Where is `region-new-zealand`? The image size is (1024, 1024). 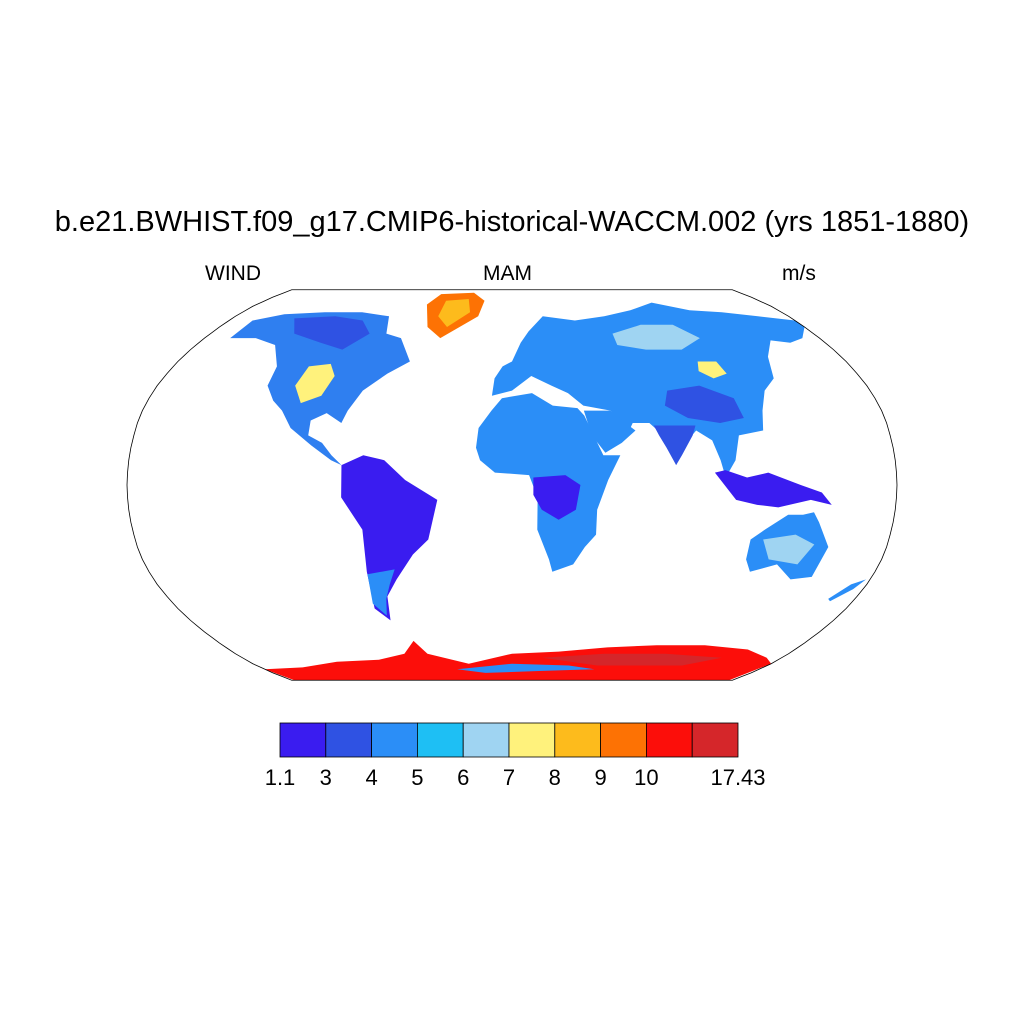 region-new-zealand is located at coordinates (847, 590).